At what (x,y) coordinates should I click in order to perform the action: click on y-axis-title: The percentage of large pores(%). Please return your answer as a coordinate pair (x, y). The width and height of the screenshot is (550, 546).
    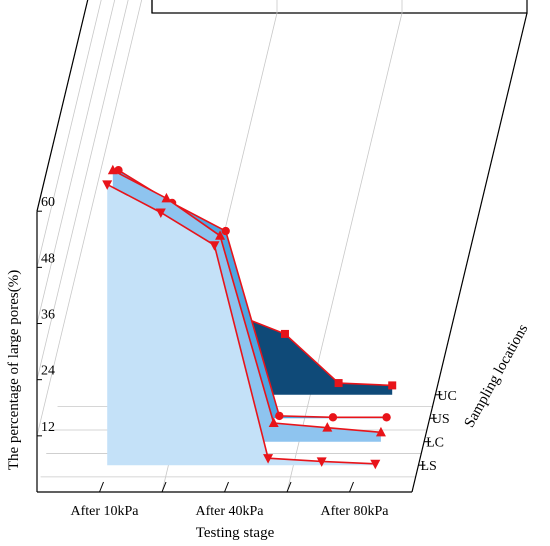
    Looking at the image, I should click on (14, 370).